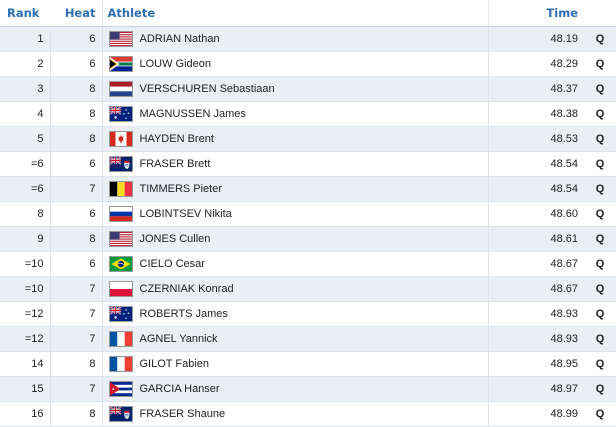 The width and height of the screenshot is (616, 427). I want to click on table-row: 8 6 LOBINTSEV Nikita 48.60 Q, so click(308, 214).